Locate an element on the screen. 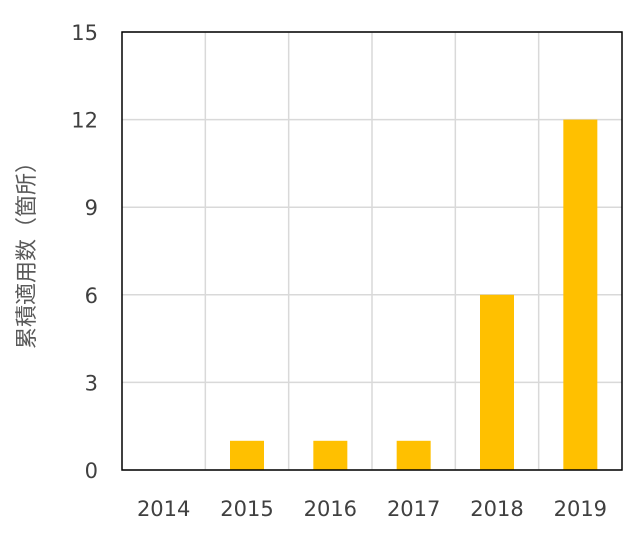  bar-2018 is located at coordinates (497, 382).